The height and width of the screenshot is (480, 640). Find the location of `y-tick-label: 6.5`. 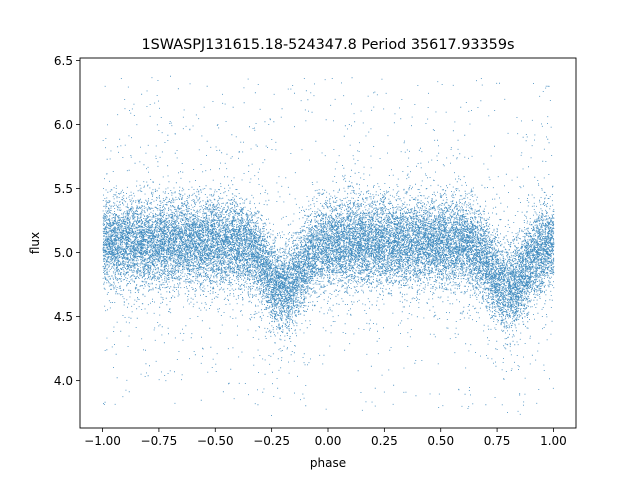

y-tick-label: 6.5 is located at coordinates (63, 61).